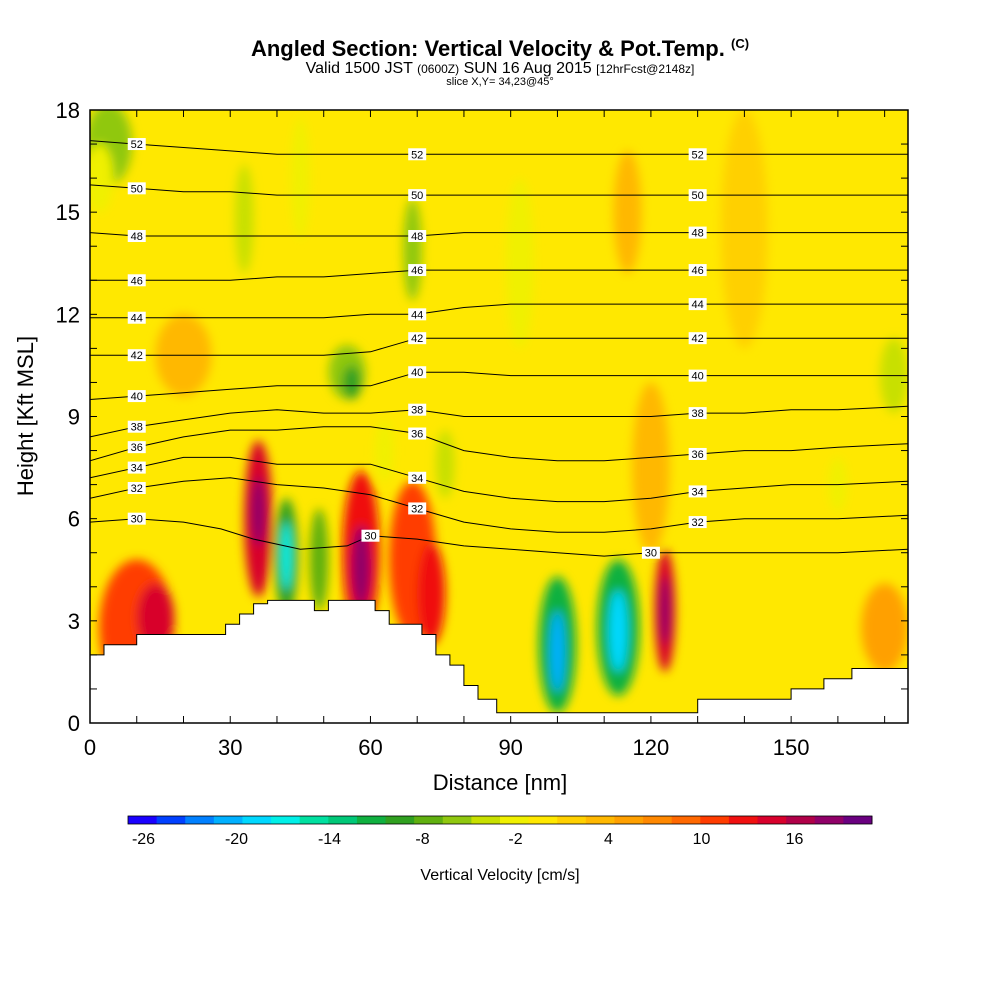 The image size is (1000, 1000). What do you see at coordinates (438, 69) in the screenshot?
I see `valid-utc: (0600Z)` at bounding box center [438, 69].